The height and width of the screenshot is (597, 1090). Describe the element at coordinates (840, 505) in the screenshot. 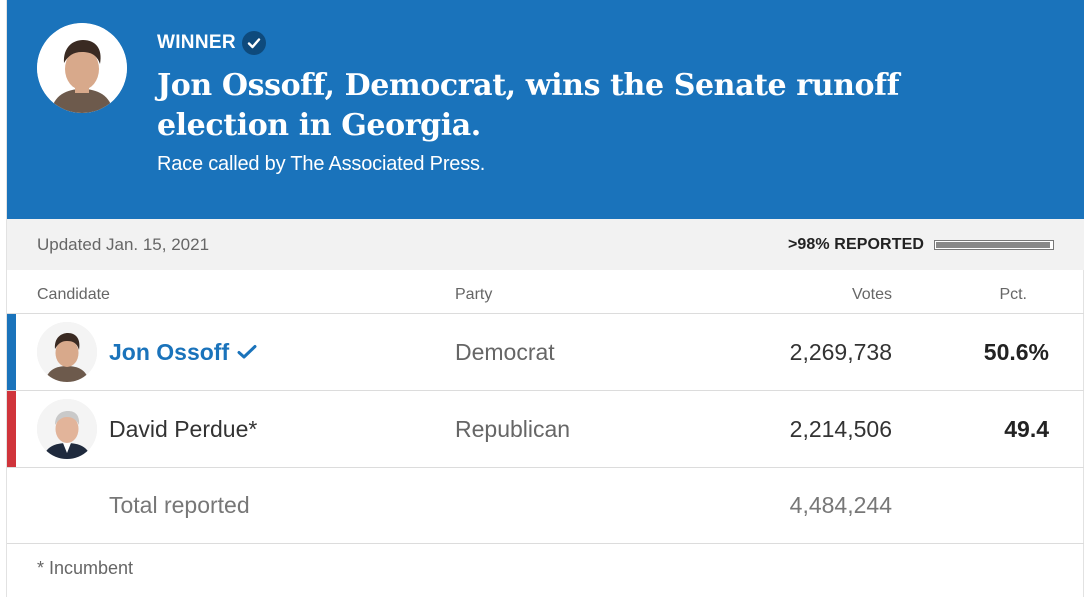

I see `total-votes: 4,484,244` at that location.